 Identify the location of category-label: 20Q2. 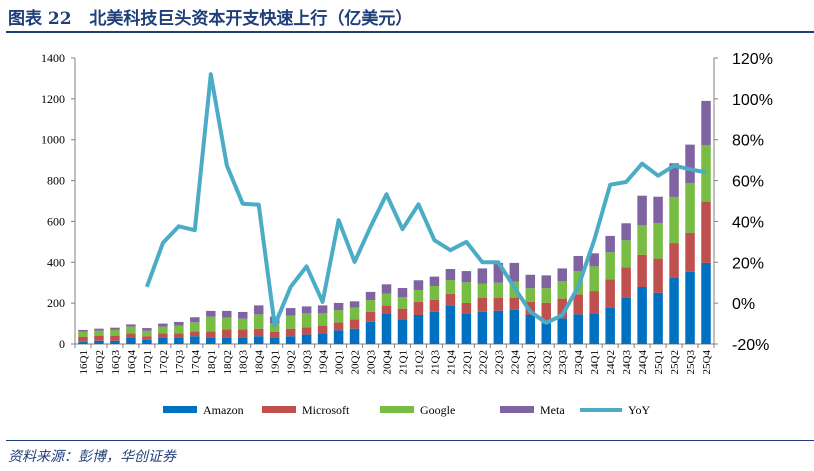
(356, 362).